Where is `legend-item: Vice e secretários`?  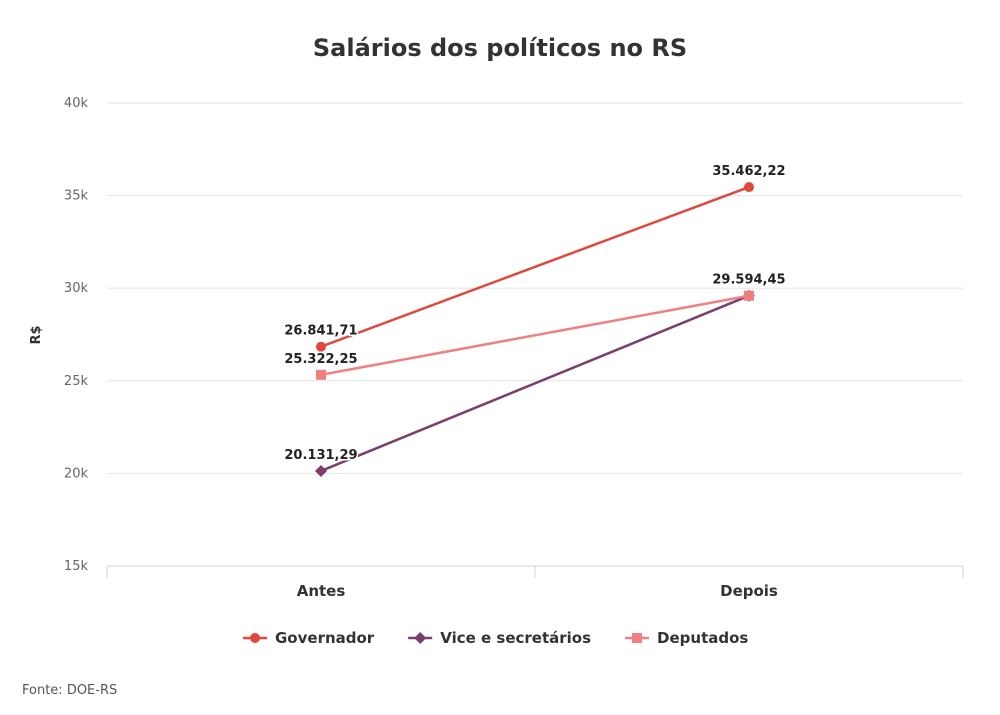
legend-item: Vice e secretários is located at coordinates (499, 638).